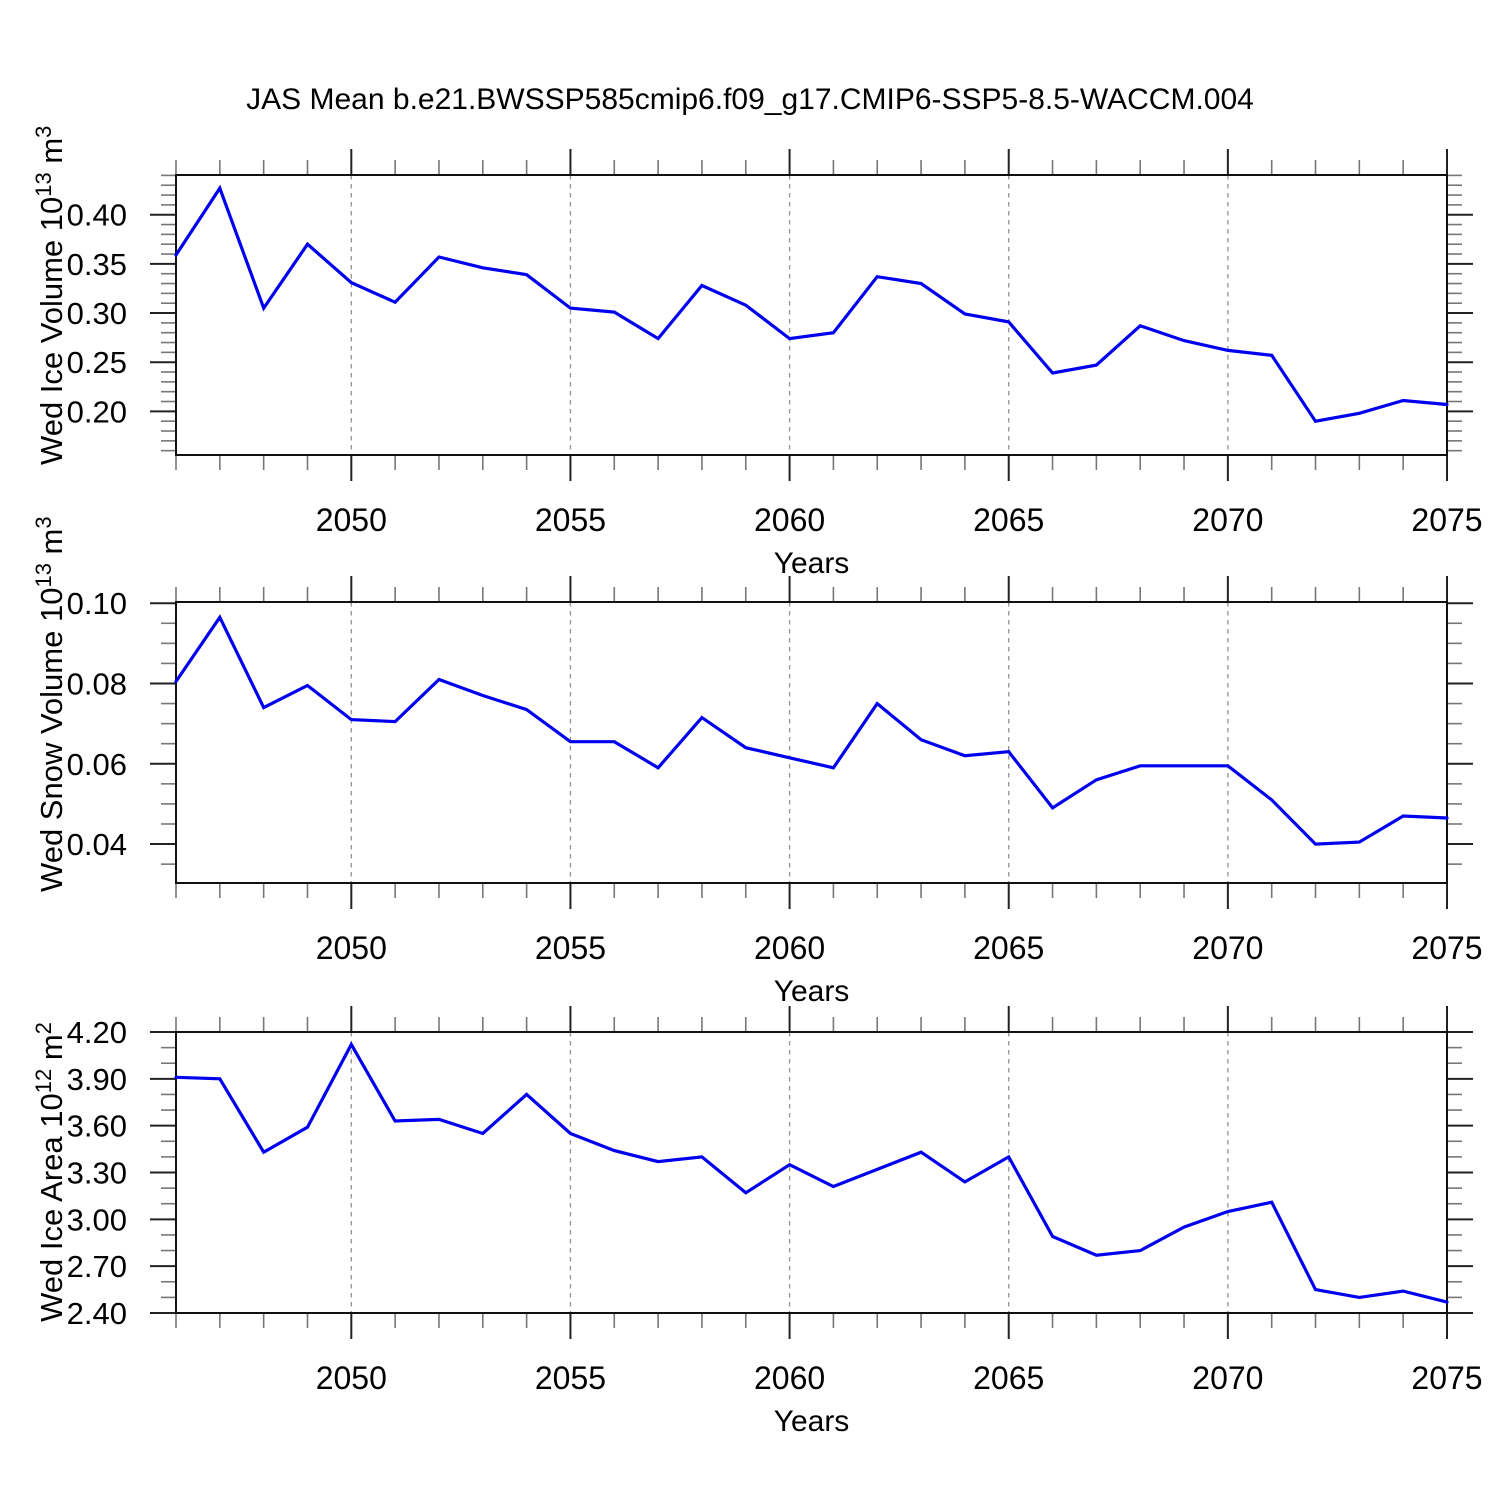  What do you see at coordinates (97, 1313) in the screenshot?
I see `y-tick-label: 2.40` at bounding box center [97, 1313].